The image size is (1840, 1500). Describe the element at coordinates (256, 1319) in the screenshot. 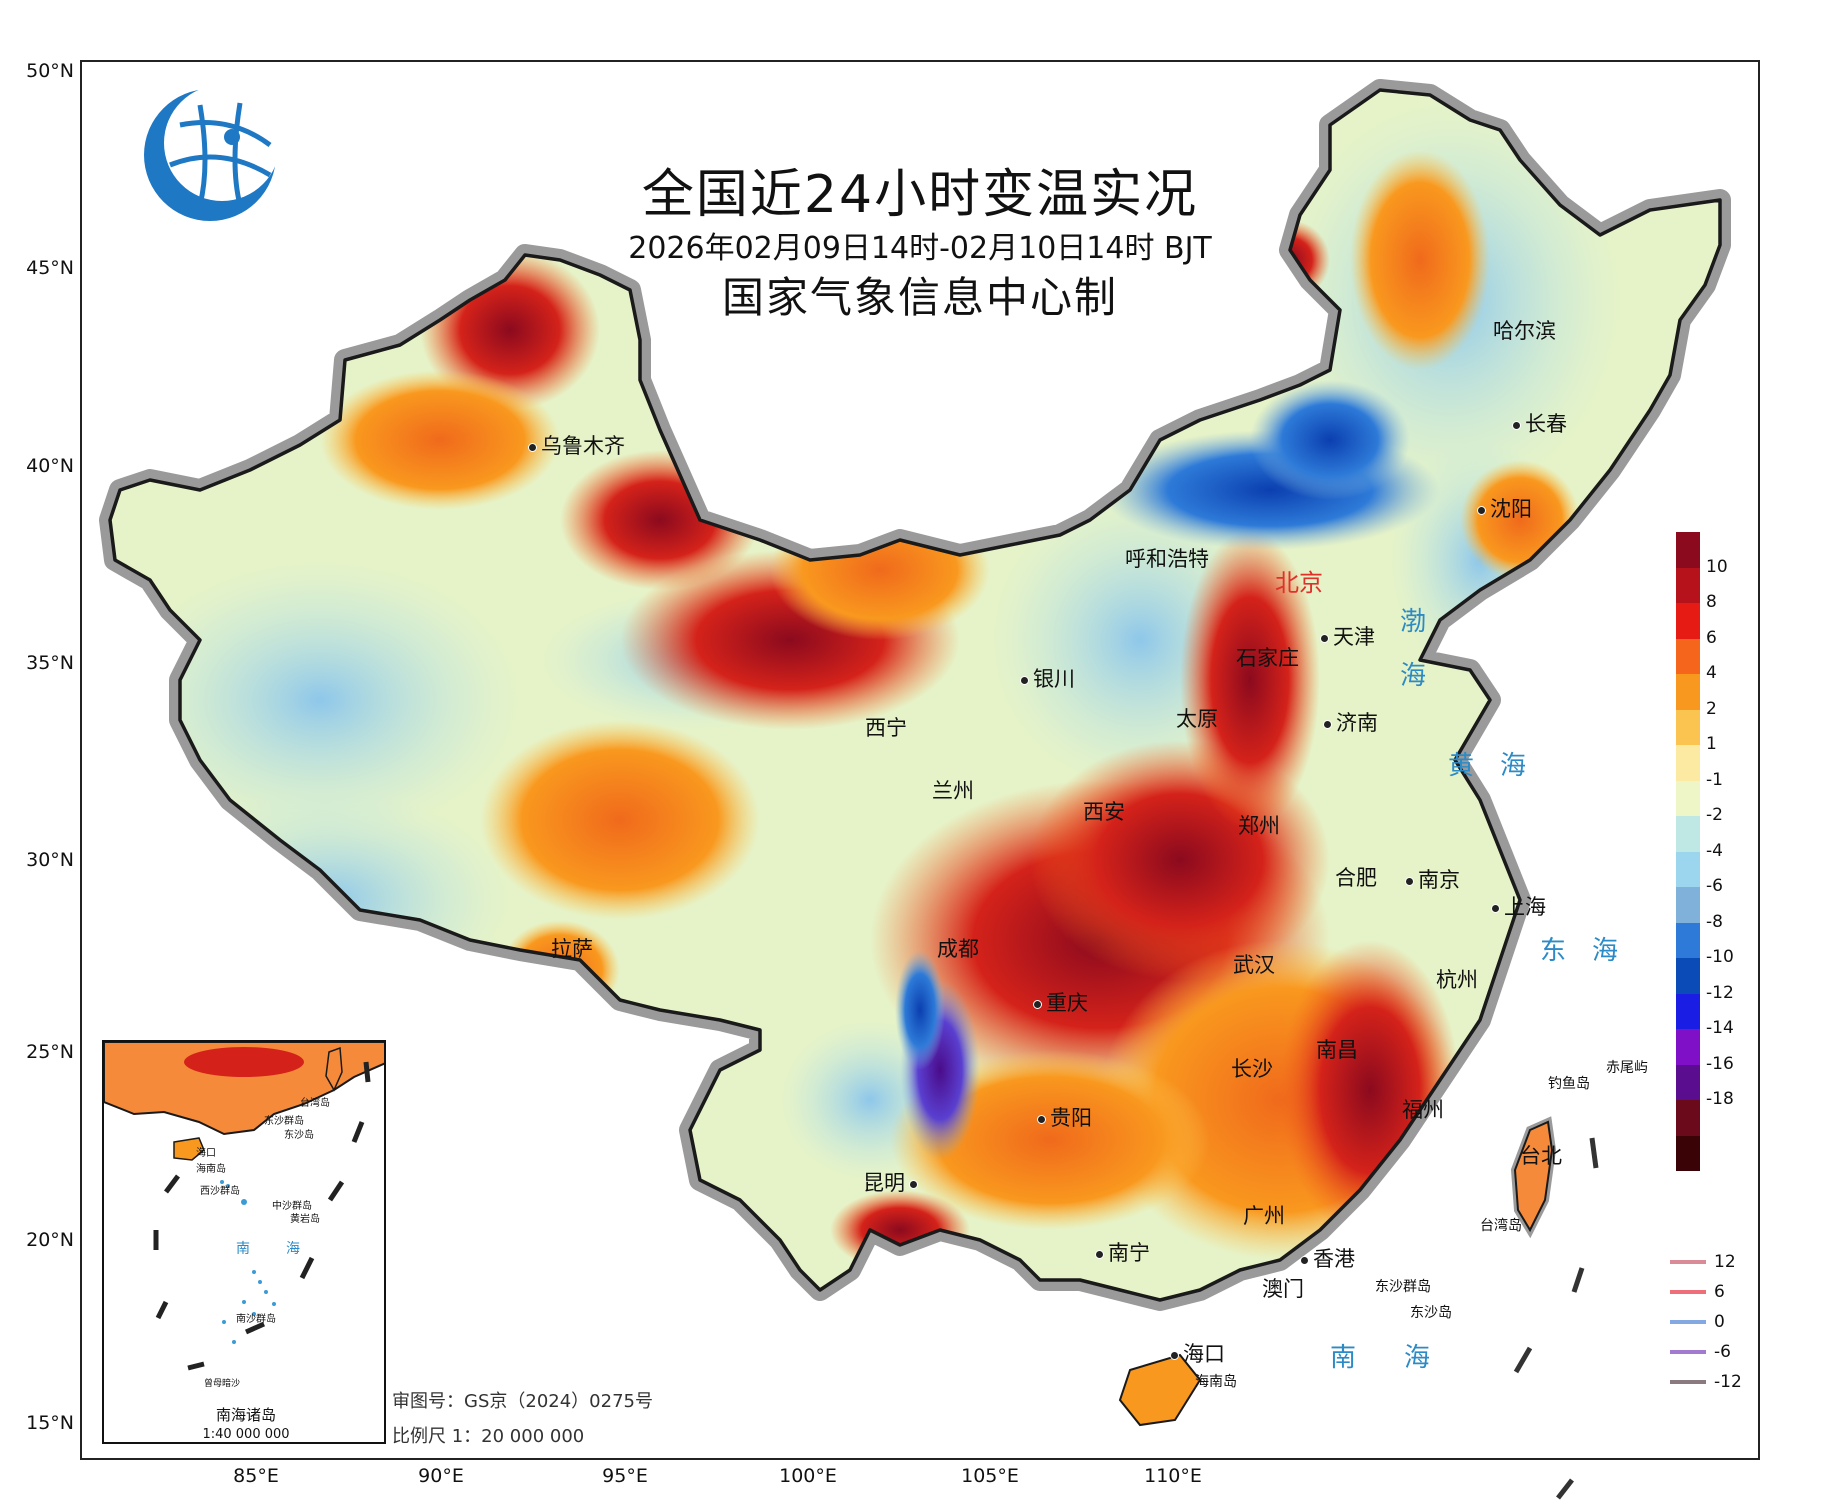

I see `inset-label-nansha: 南沙群岛` at that location.